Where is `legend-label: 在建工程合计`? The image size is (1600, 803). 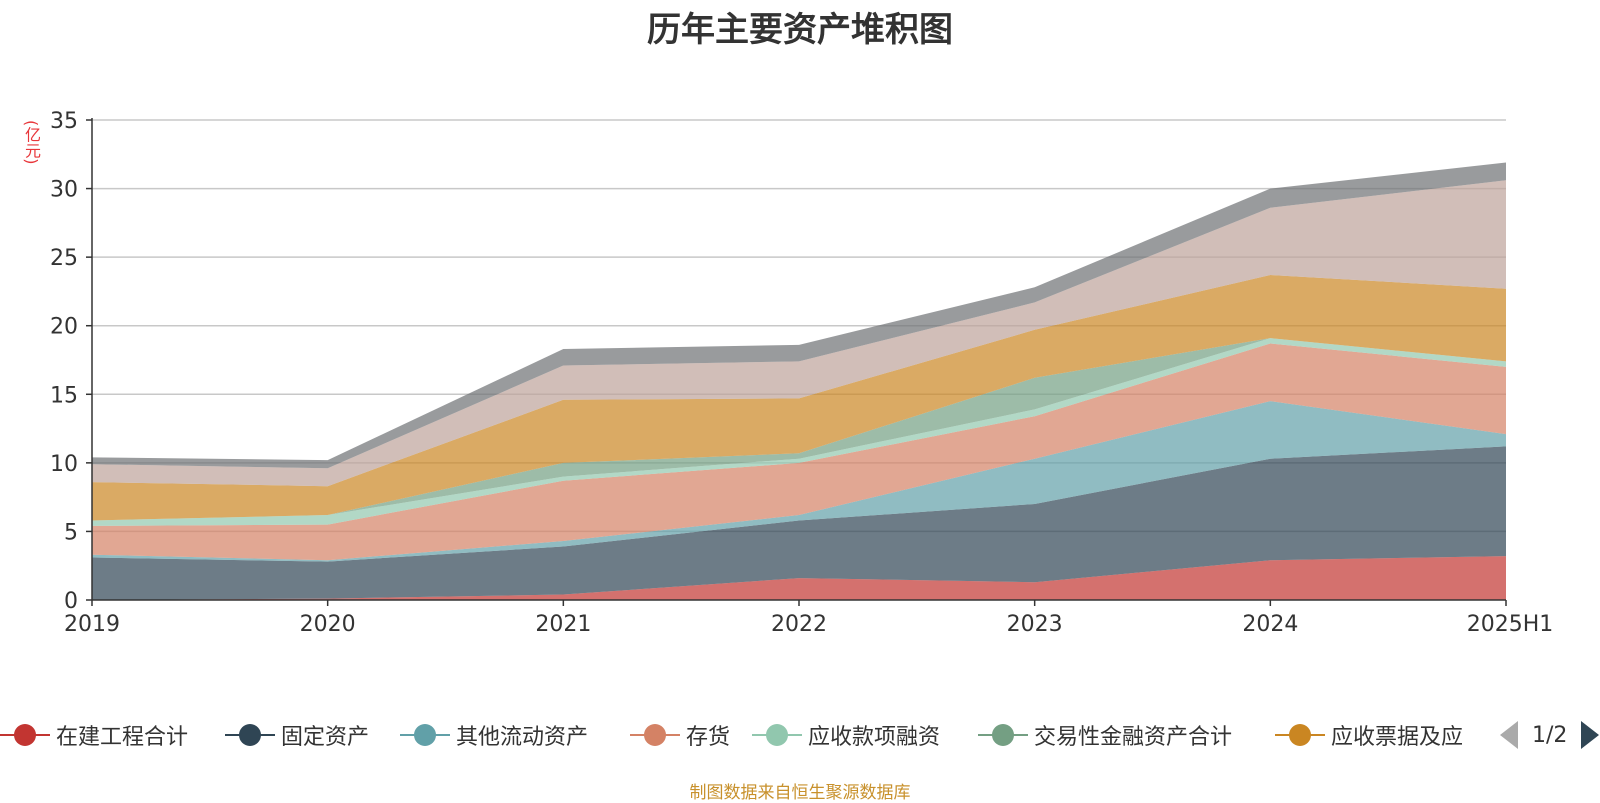 legend-label: 在建工程合计 is located at coordinates (122, 737).